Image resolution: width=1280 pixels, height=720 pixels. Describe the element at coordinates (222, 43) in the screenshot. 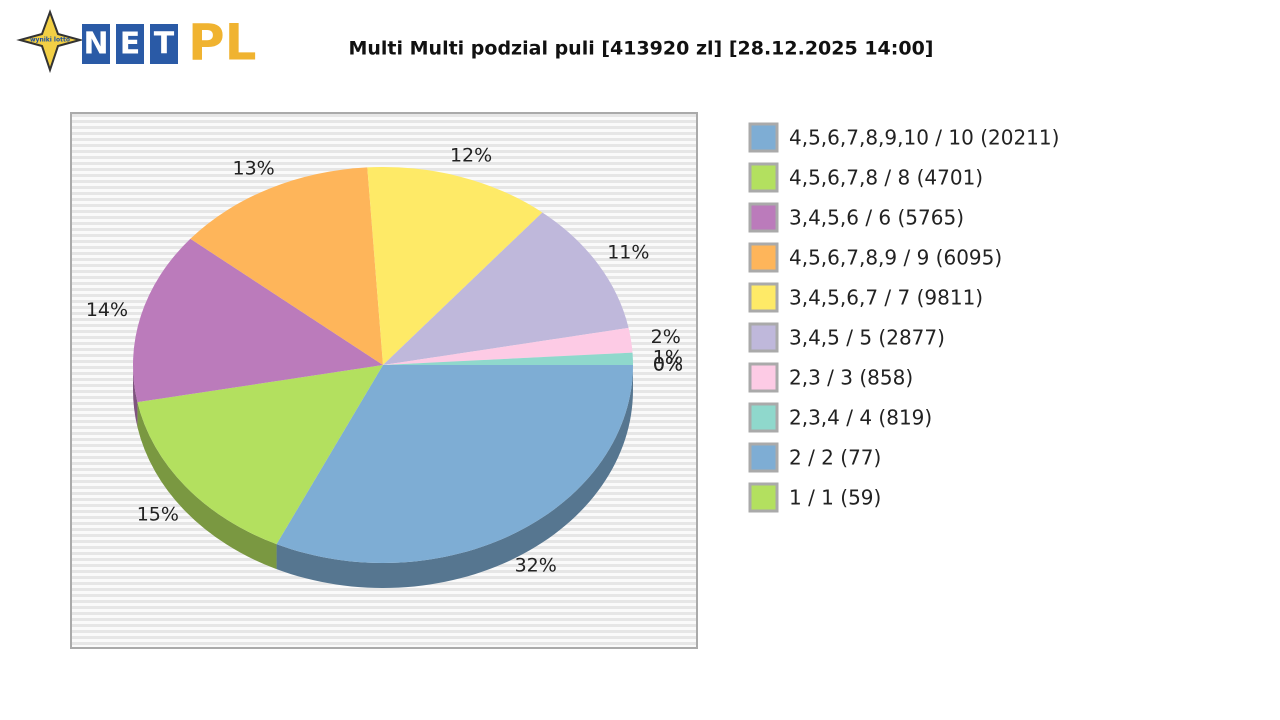

I see `logo-suffix: PL` at that location.